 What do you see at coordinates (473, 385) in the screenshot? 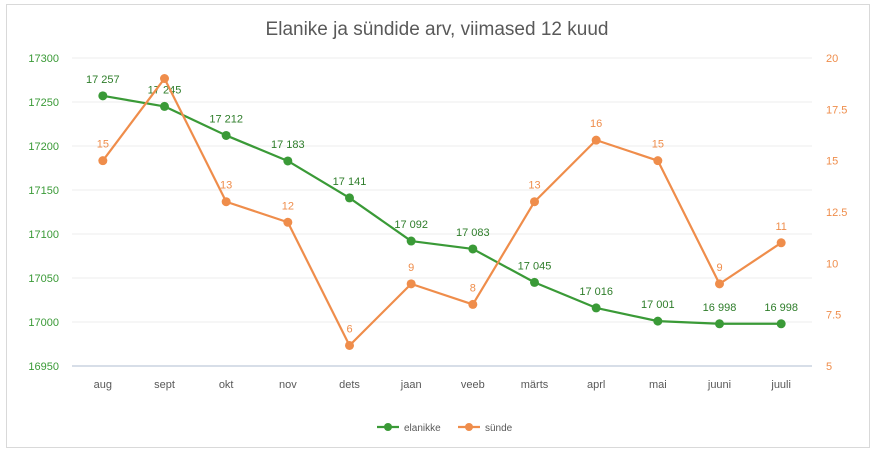
I see `x-tick-label: veeb` at bounding box center [473, 385].